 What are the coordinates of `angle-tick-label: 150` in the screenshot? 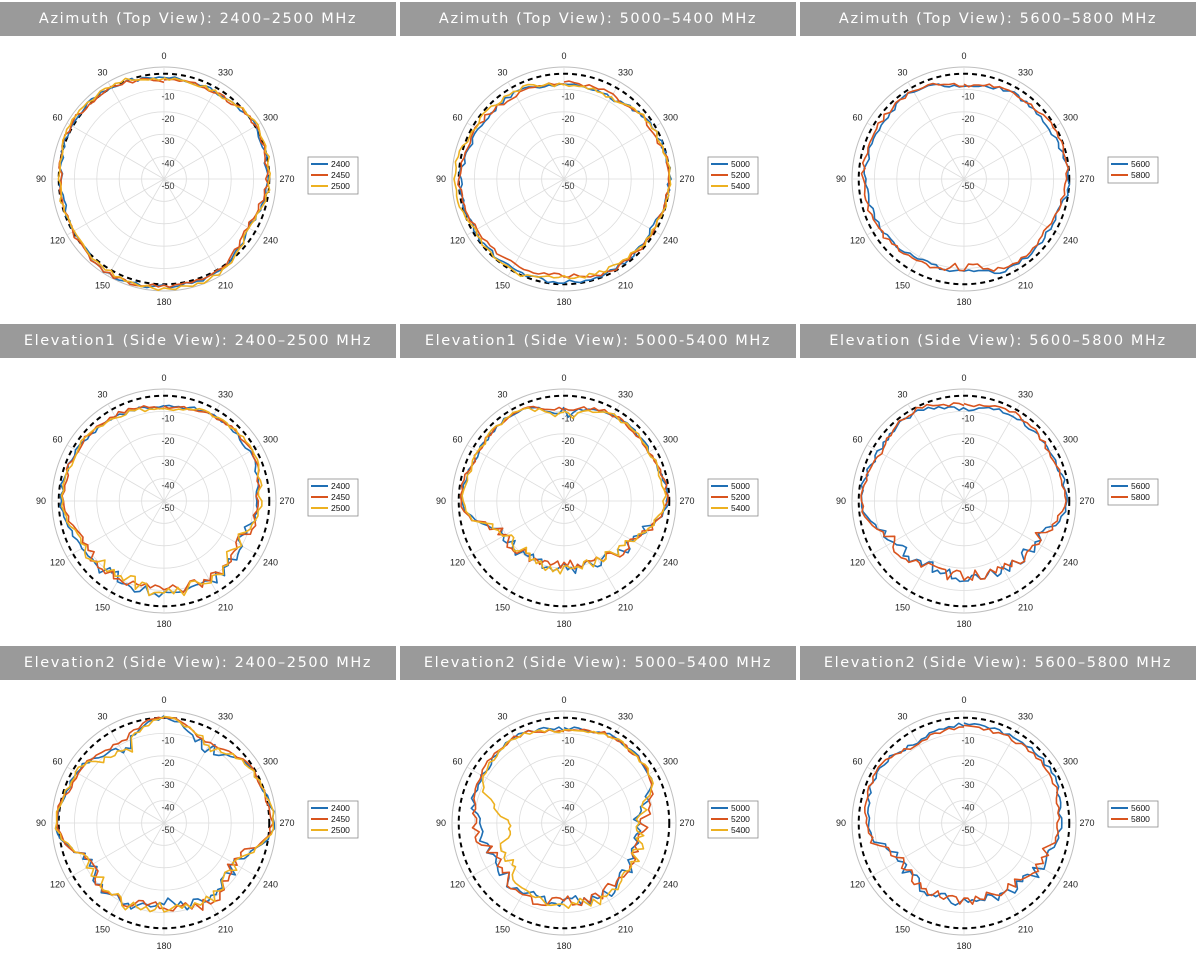 It's located at (902, 608).